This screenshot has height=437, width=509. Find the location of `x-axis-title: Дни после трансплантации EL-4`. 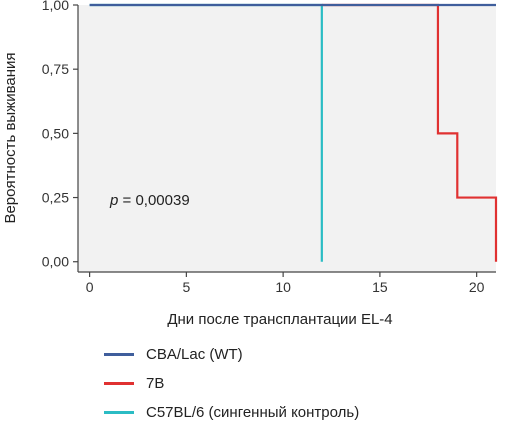

x-axis-title: Дни после трансплантации EL-4 is located at coordinates (279, 319).